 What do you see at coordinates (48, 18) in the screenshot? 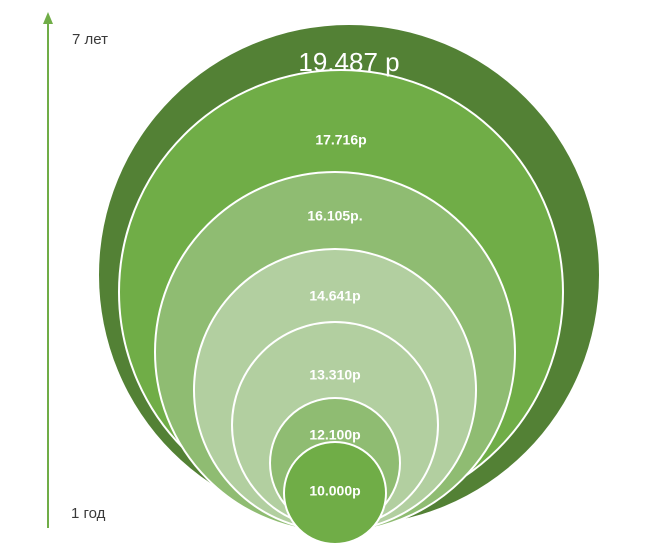
I see `axis-arrowhead` at bounding box center [48, 18].